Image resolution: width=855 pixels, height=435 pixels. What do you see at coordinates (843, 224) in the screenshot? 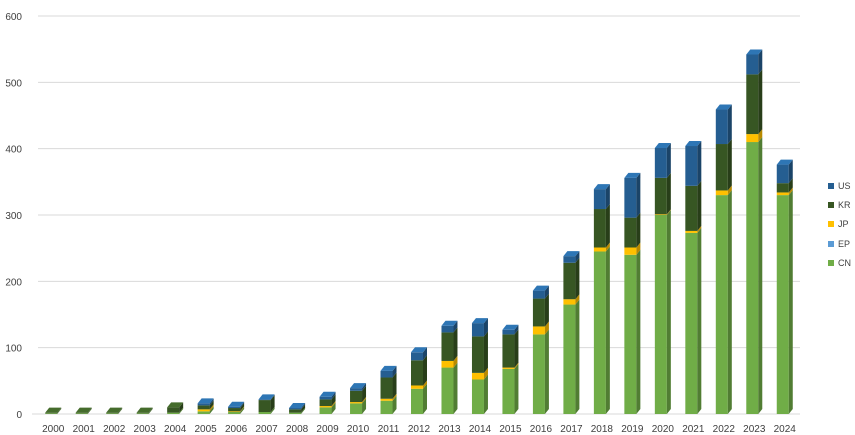
I see `legend-label: JP` at bounding box center [843, 224].